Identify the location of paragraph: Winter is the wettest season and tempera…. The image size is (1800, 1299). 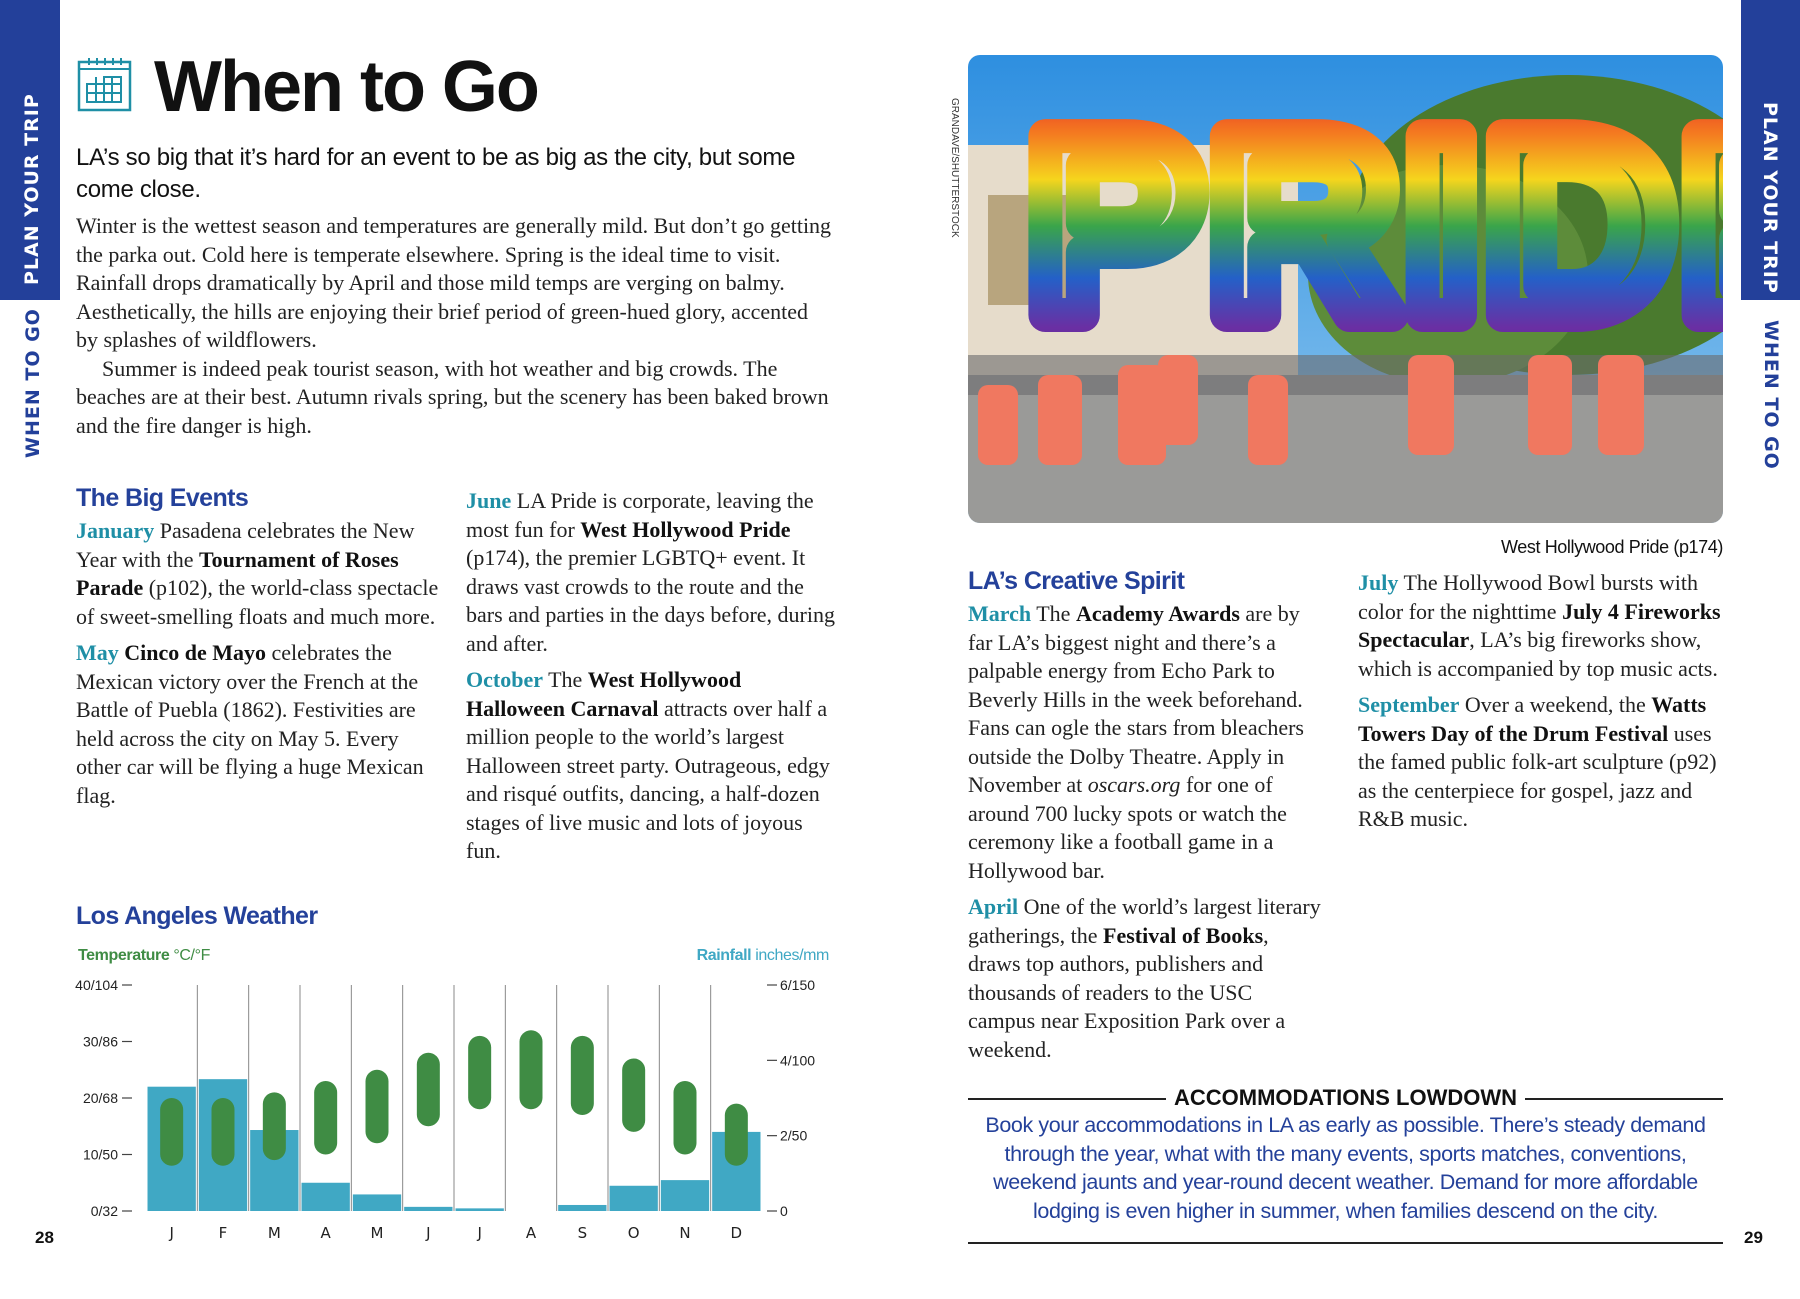
(454, 282).